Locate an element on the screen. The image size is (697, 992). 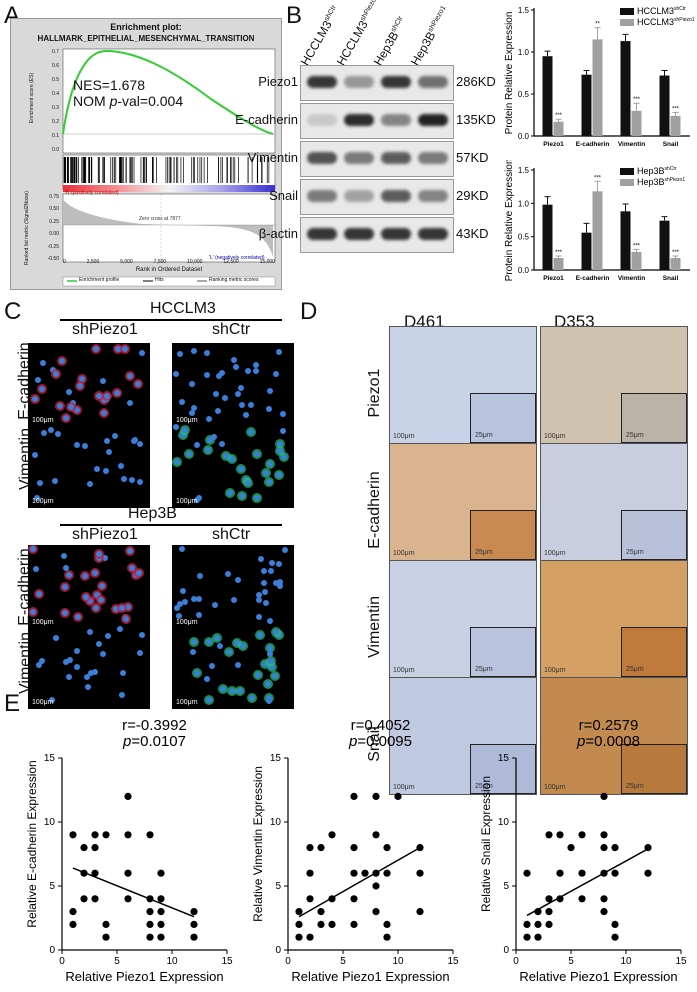
scatter-x-tick-label: 10 is located at coordinates (172, 961).